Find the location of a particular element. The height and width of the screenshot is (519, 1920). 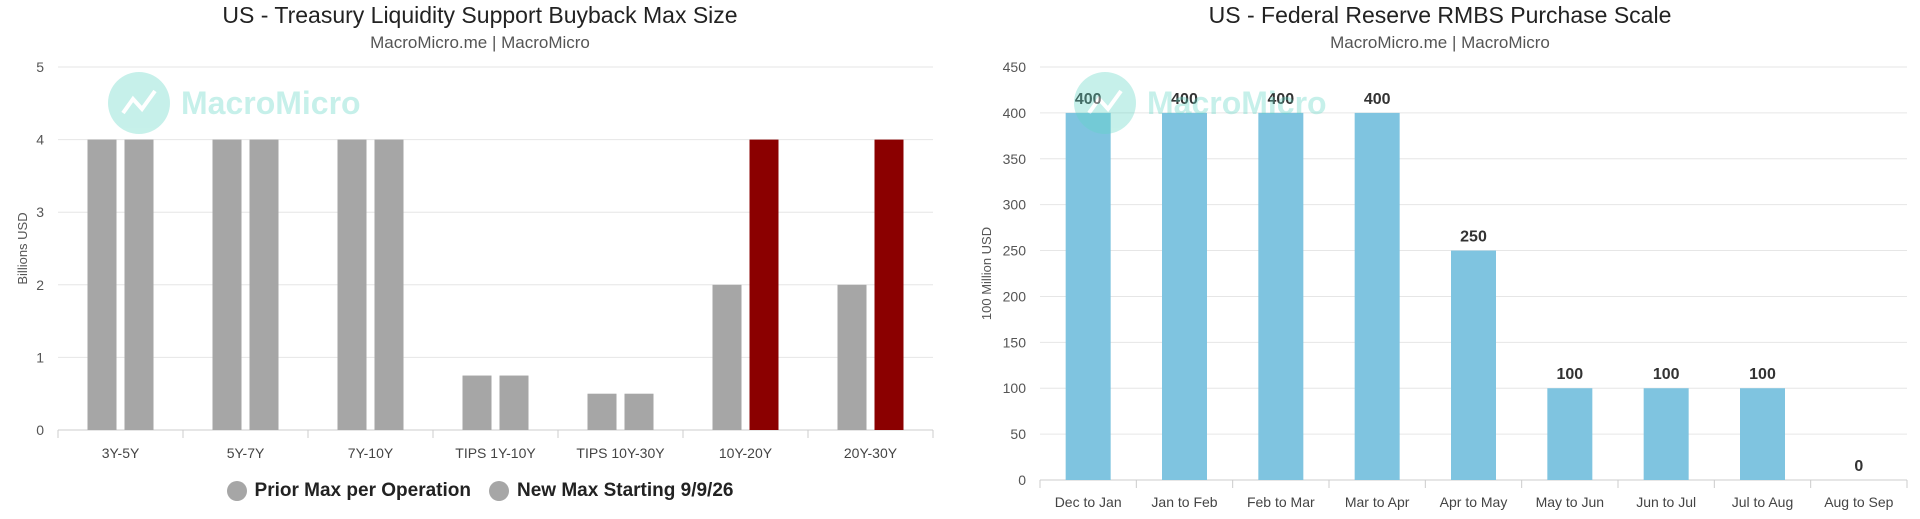

legend-label-new: New Max Starting 9/9/26 is located at coordinates (625, 490).